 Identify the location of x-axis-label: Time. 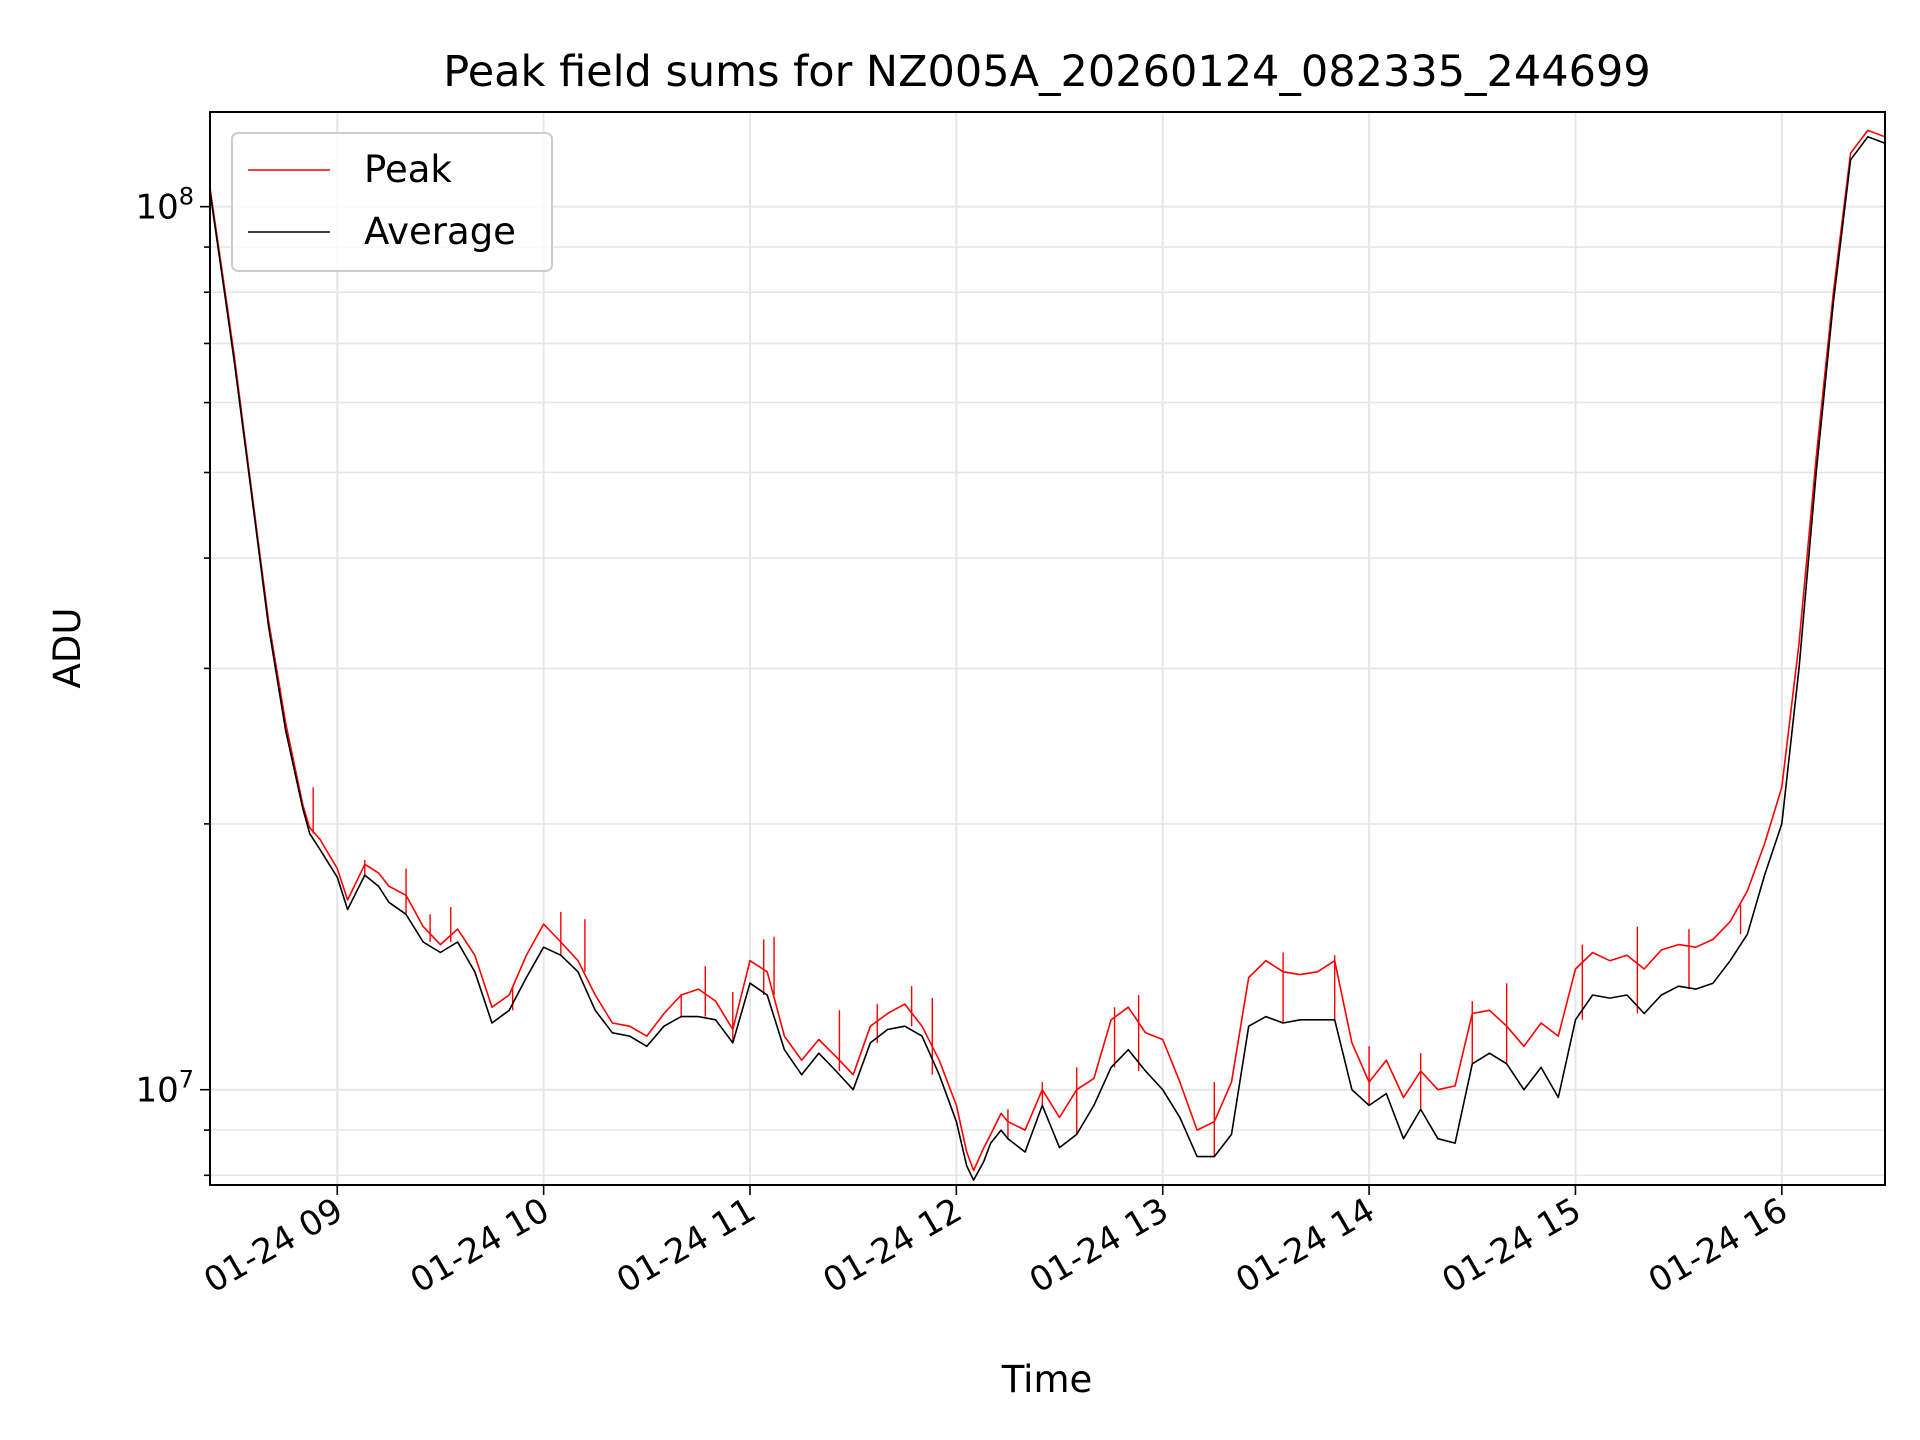
(1047, 1379).